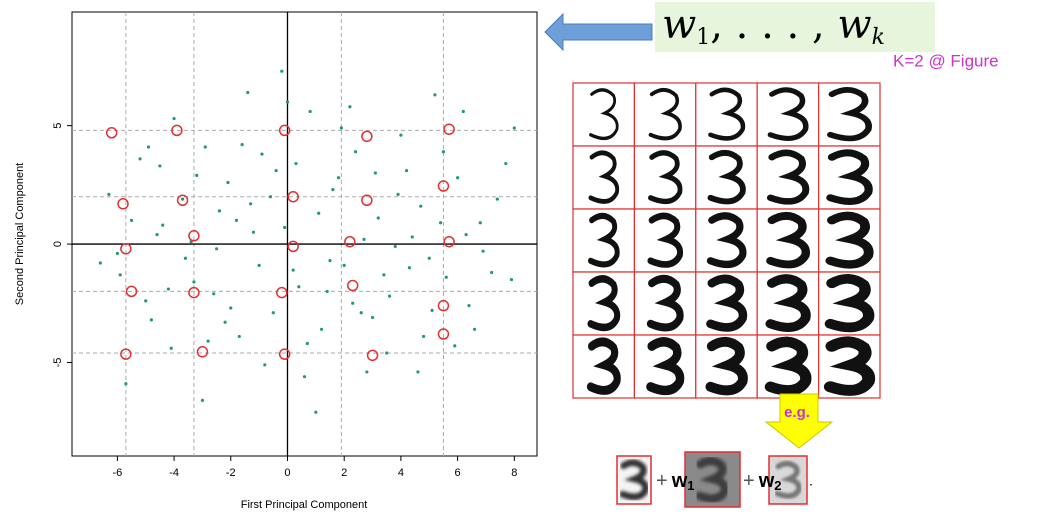 The width and height of the screenshot is (1057, 528). I want to click on y-tick-label: -5, so click(58, 363).